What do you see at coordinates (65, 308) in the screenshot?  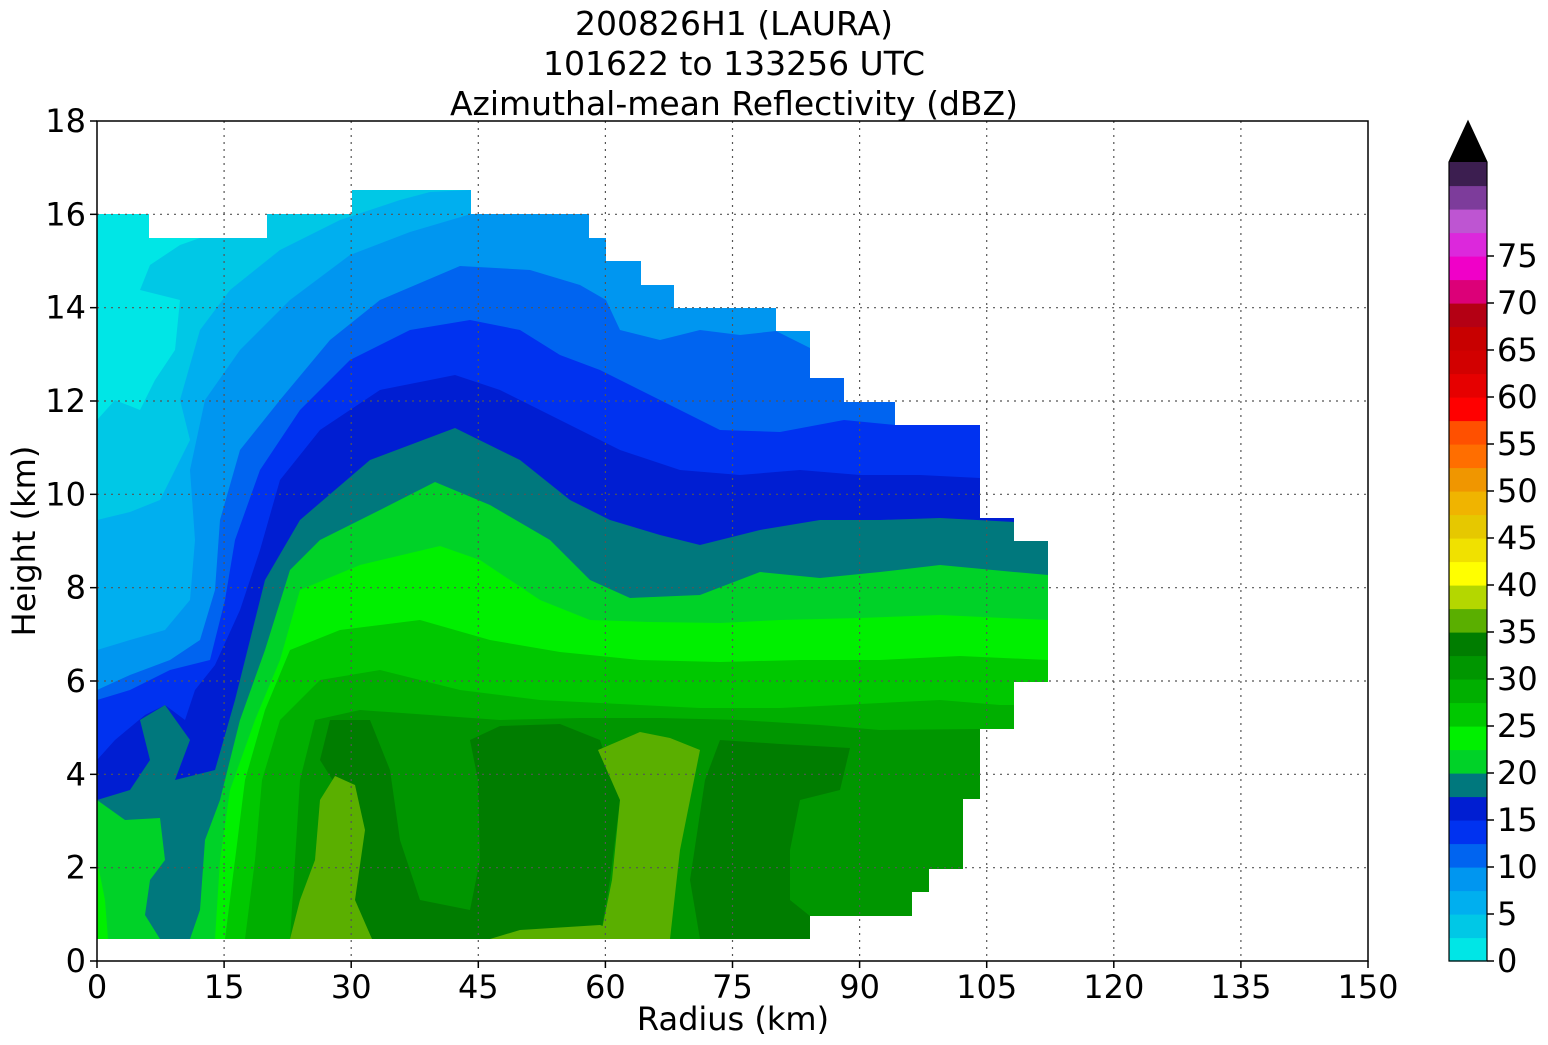 I see `y-tick-label: 14` at bounding box center [65, 308].